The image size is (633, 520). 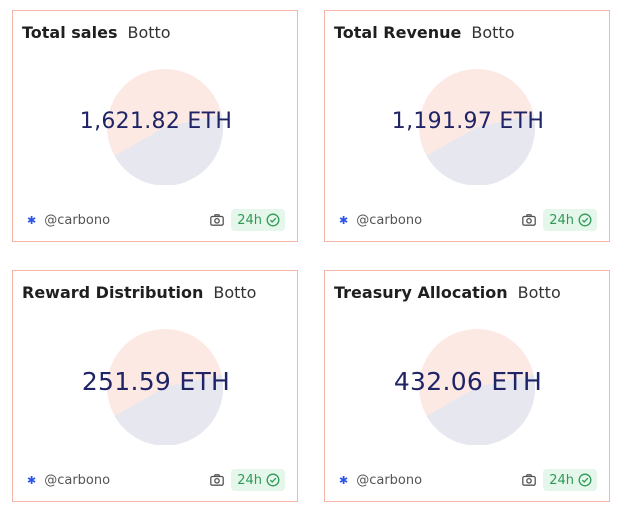 I want to click on card-title: Total sales, so click(x=70, y=32).